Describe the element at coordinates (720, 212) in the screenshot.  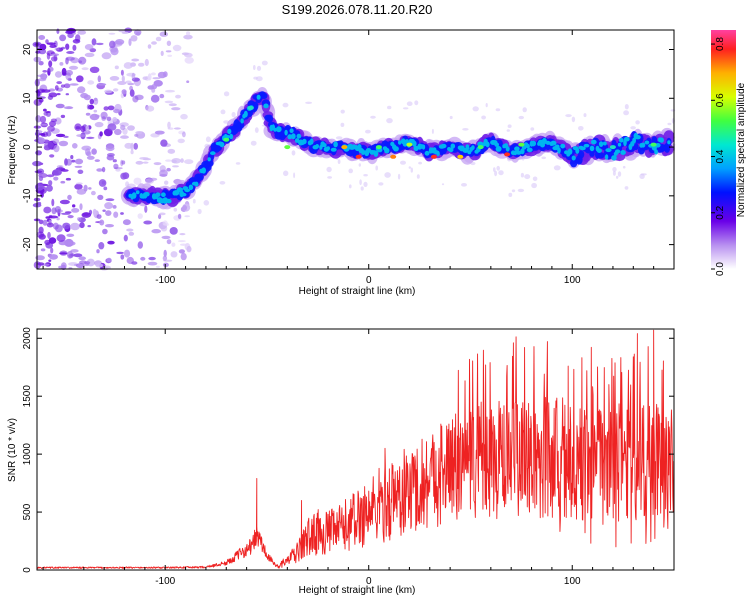
I see `colorbar-tick-label: 0.2` at that location.